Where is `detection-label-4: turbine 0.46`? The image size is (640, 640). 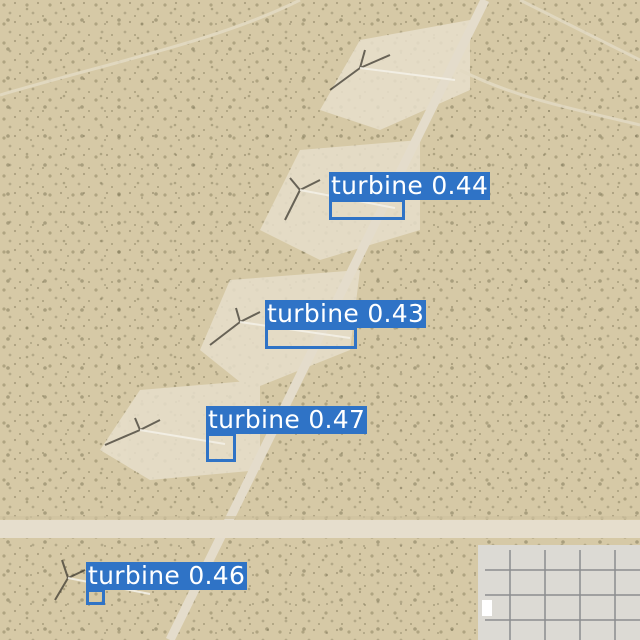
detection-label-4: turbine 0.46 is located at coordinates (167, 575).